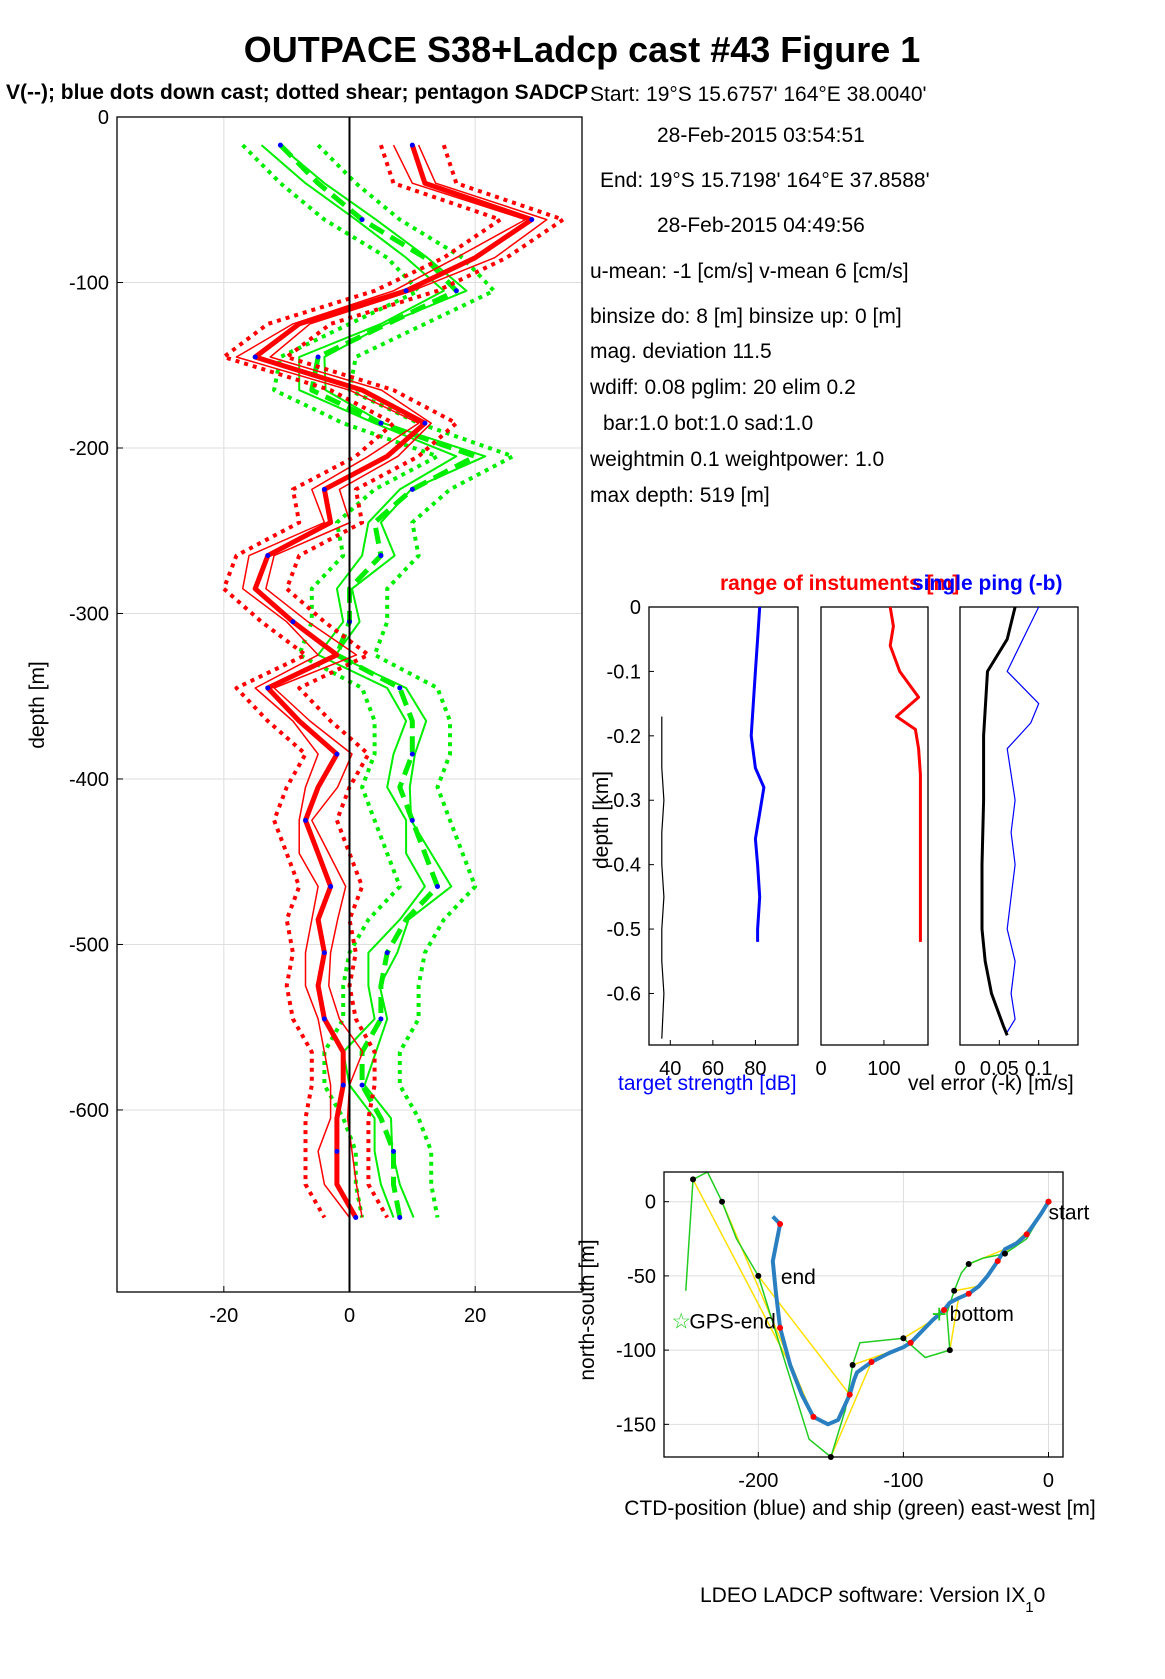 This screenshot has width=1165, height=1679. I want to click on track-y-axis-label: north-south [m], so click(587, 1309).